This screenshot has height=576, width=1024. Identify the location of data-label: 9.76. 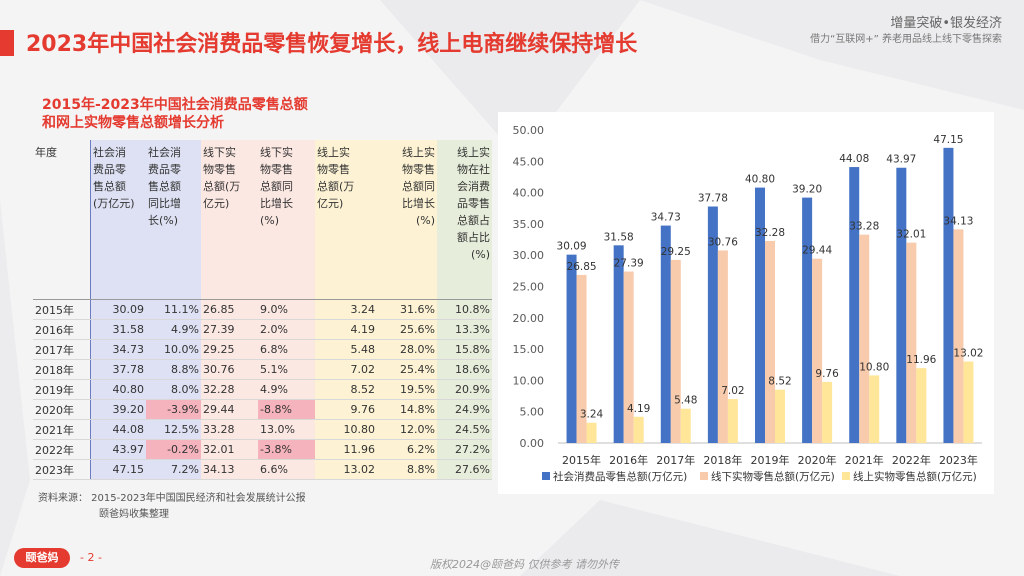
(827, 374).